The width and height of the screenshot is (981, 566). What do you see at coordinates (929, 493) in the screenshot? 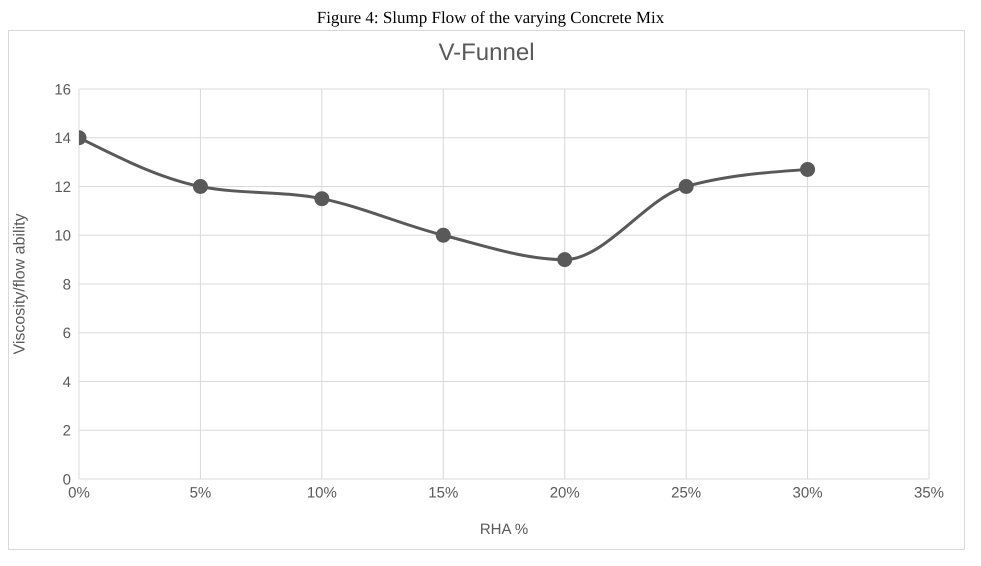
I see `x-tick-label: 35%` at bounding box center [929, 493].